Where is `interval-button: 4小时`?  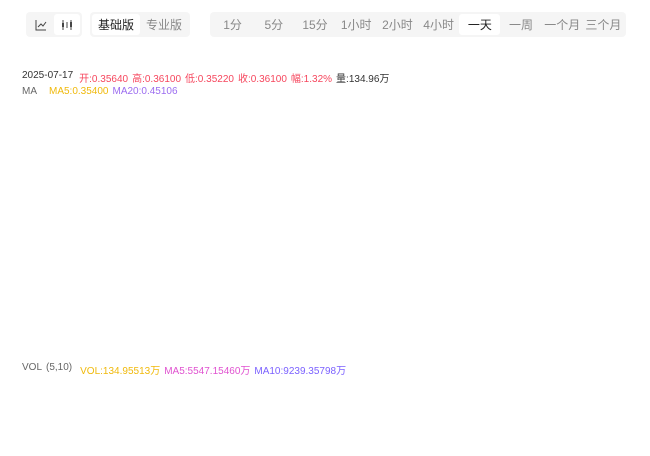
interval-button: 4小时 is located at coordinates (438, 25).